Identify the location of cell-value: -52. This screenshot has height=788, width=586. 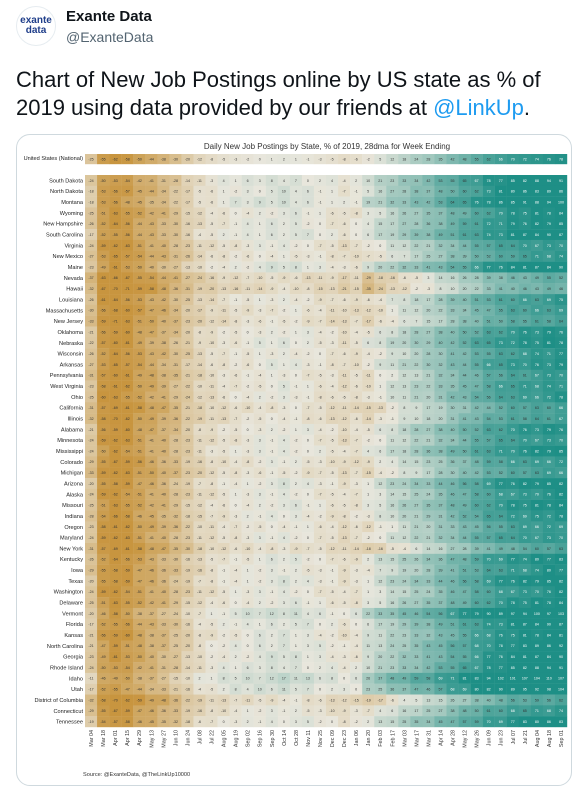
(102, 560).